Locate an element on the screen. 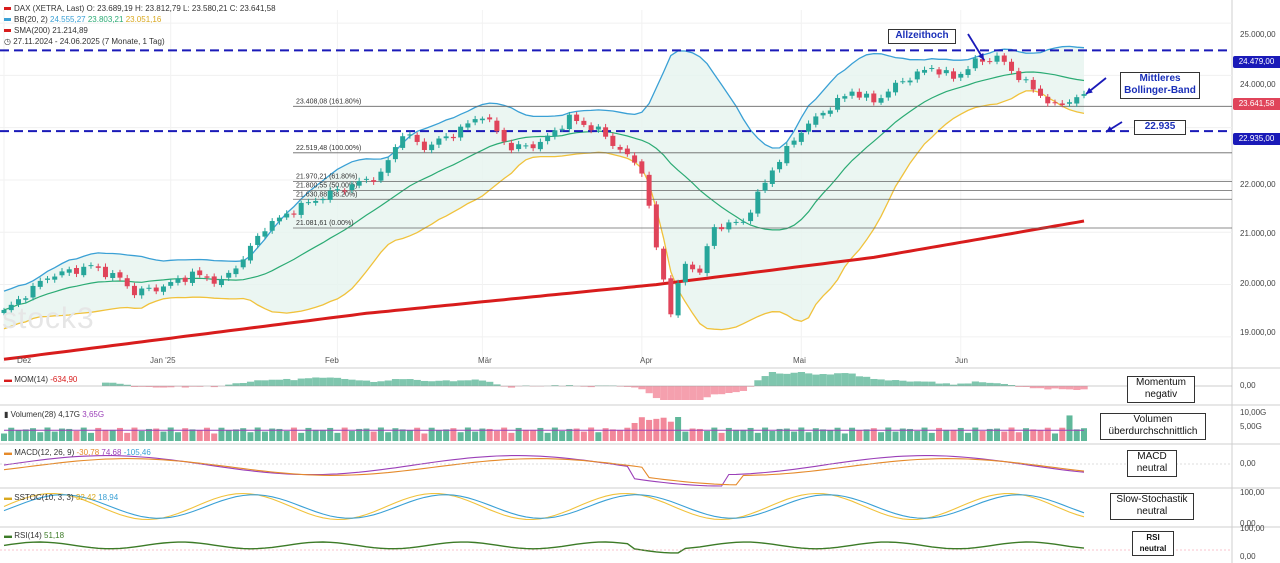  x-tick-label: Feb is located at coordinates (332, 360).